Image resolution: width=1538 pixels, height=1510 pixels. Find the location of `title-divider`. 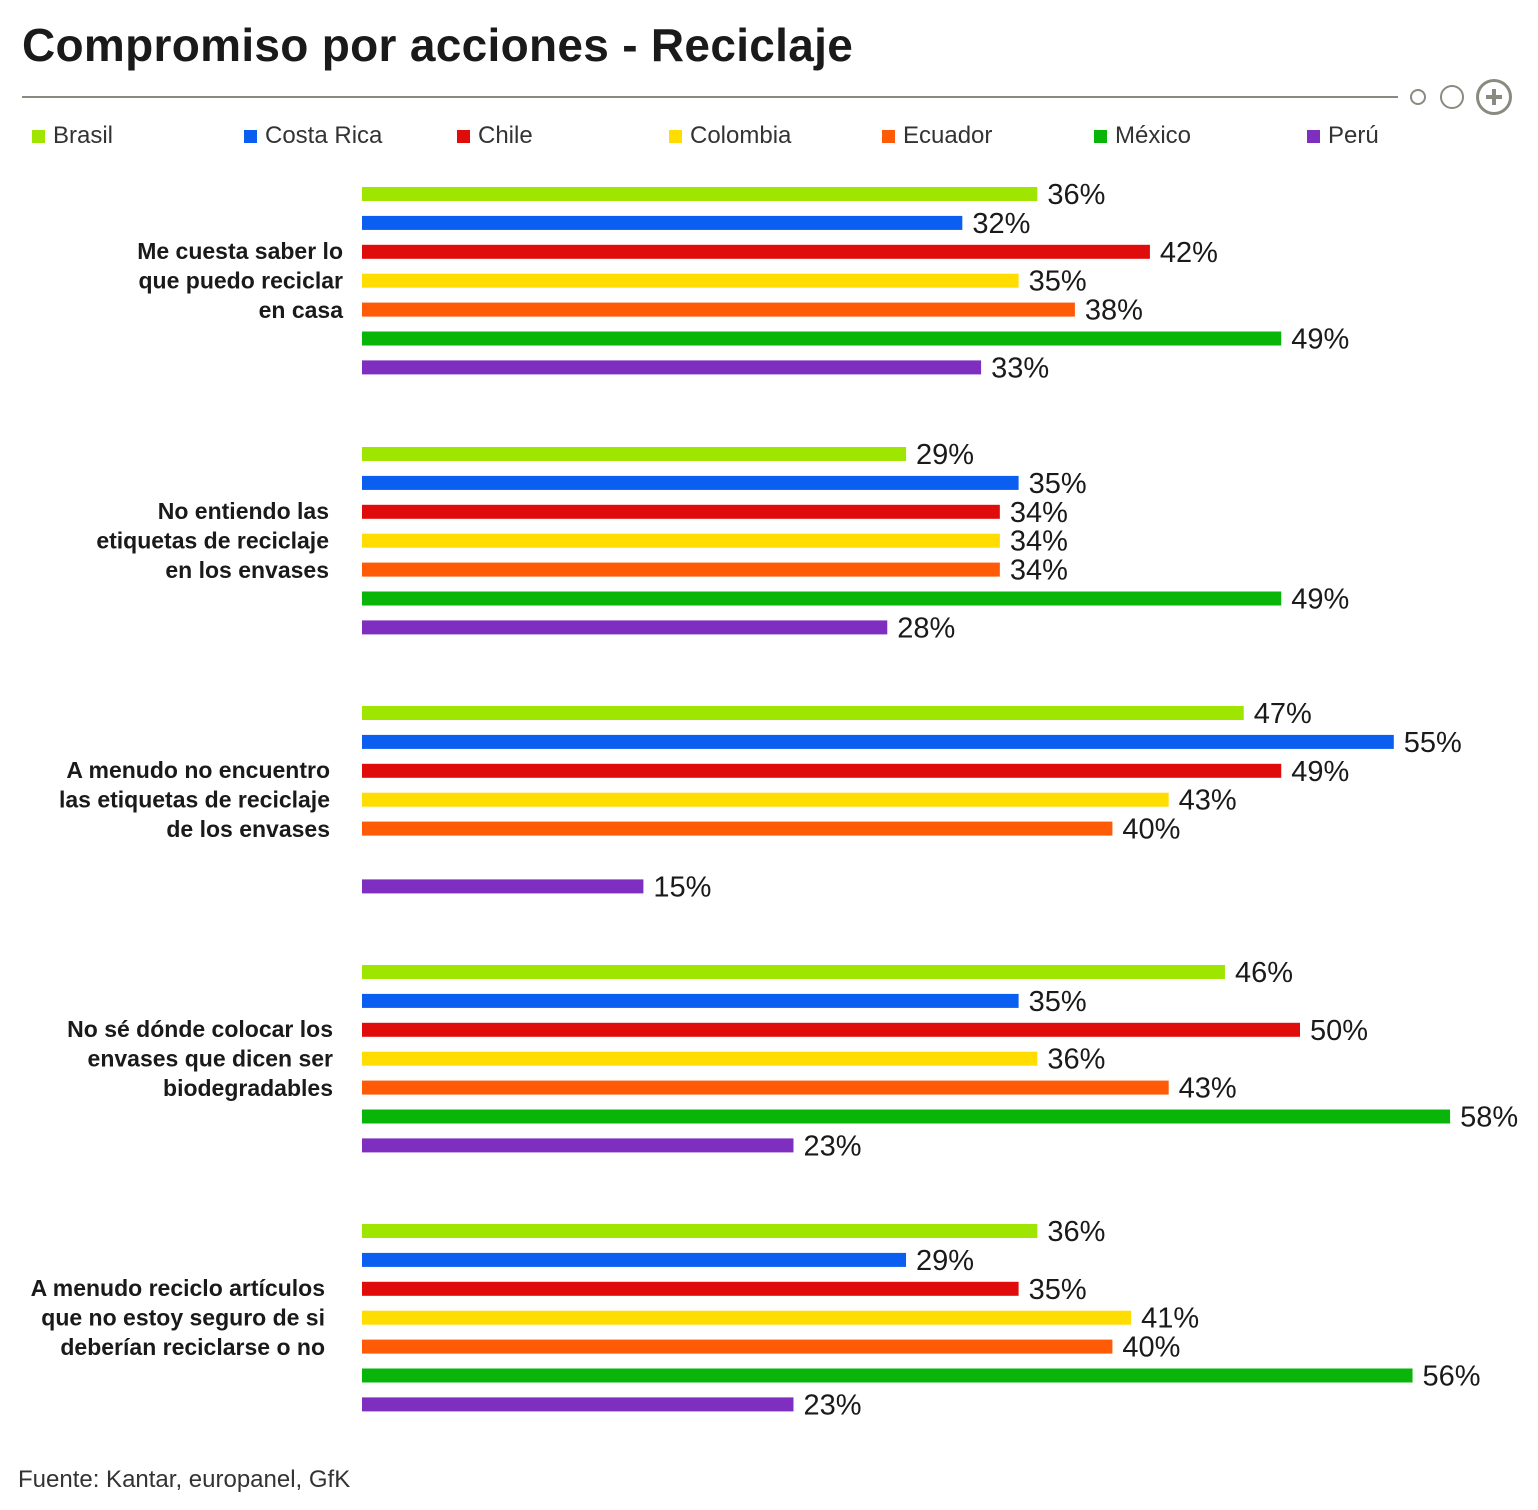

title-divider is located at coordinates (710, 97).